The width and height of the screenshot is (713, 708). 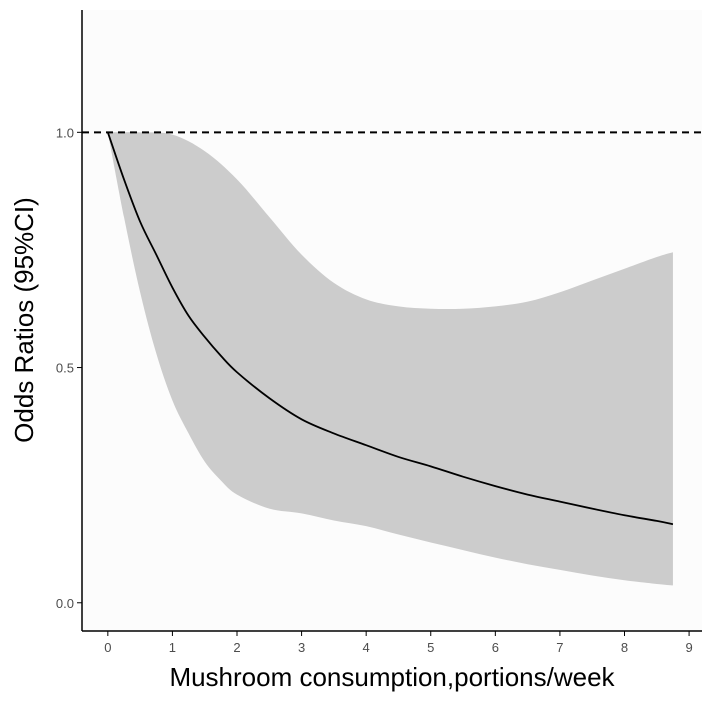 I want to click on x-tick-label: 1, so click(x=172, y=647).